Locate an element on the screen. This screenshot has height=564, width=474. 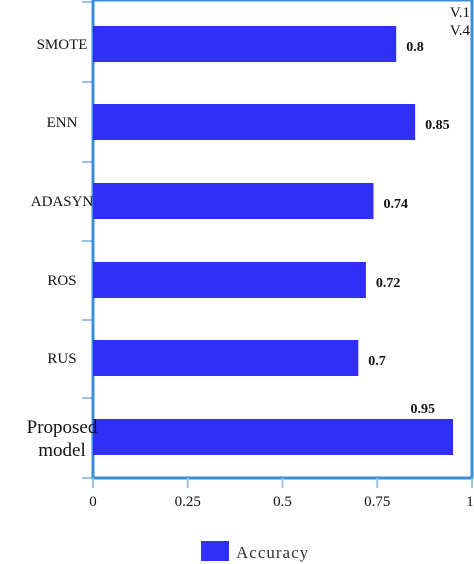
value-label: 0.85 is located at coordinates (437, 125).